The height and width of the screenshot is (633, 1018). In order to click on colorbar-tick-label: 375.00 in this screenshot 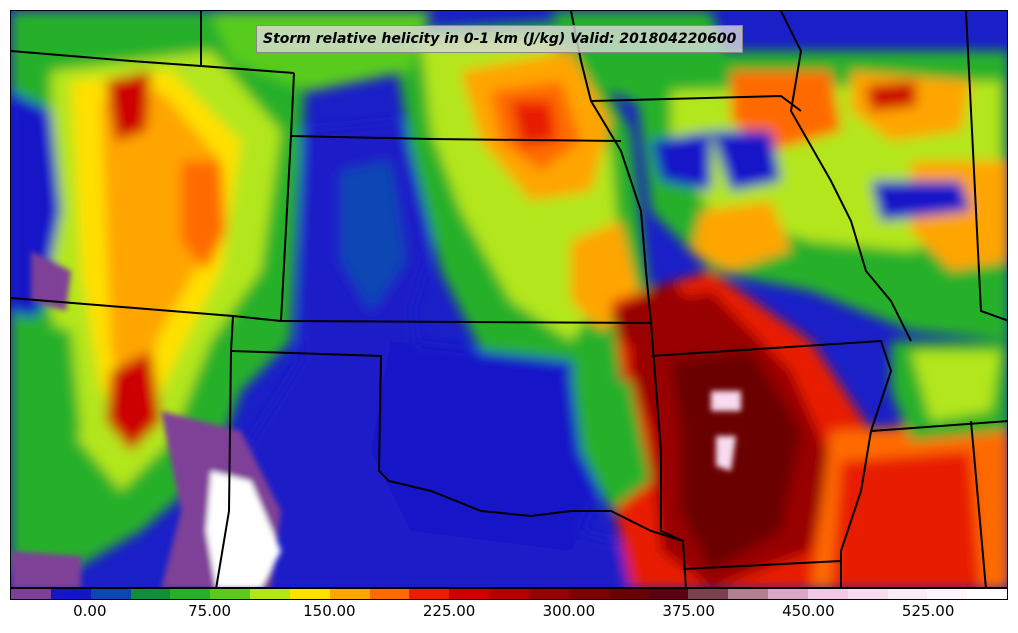, I will do `click(688, 611)`.